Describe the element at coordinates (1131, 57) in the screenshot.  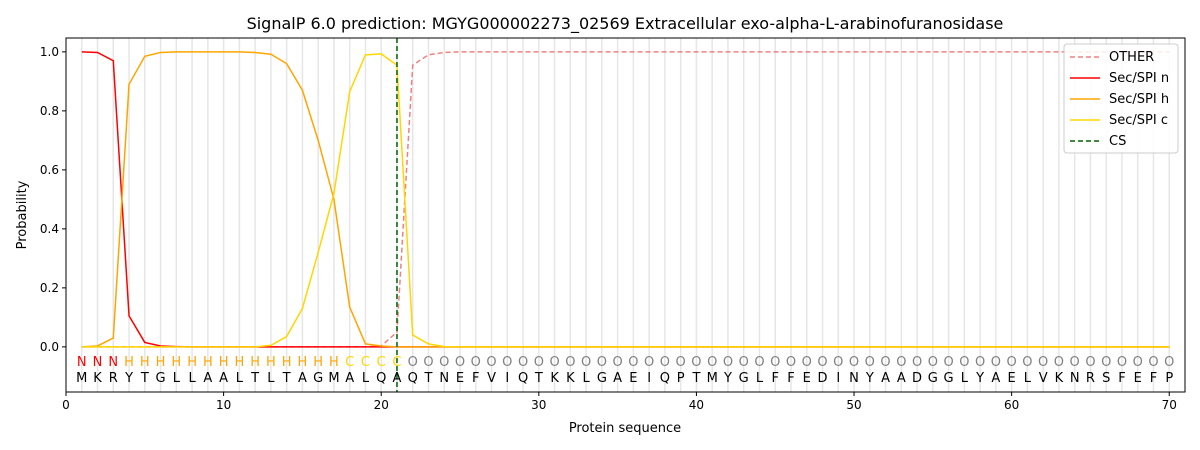
I see `legend-entry: OTHER` at that location.